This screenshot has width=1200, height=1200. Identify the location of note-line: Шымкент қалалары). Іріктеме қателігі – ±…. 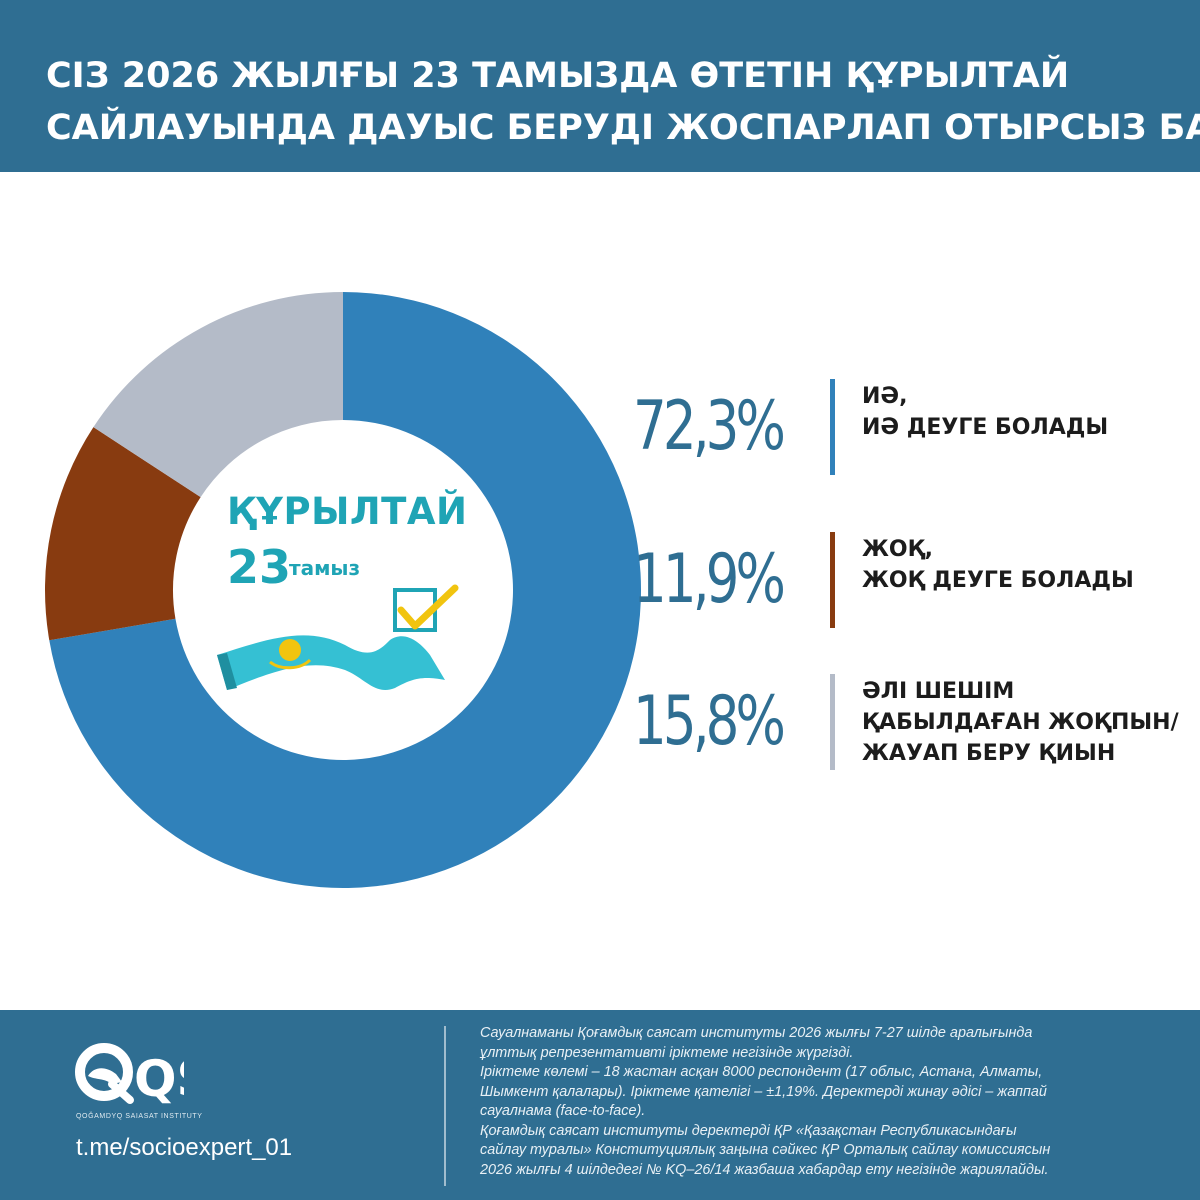
(763, 1091).